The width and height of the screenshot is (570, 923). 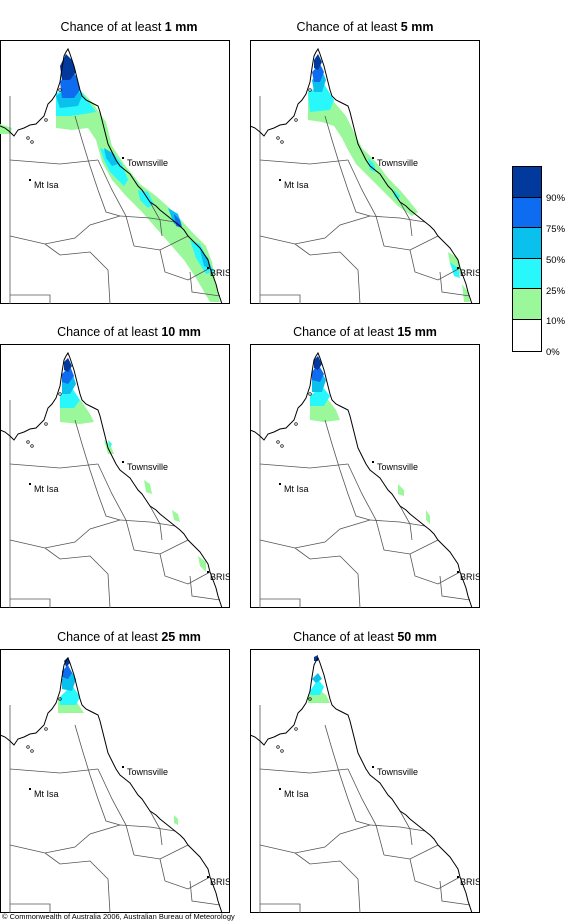 I want to click on map-50mm: Townsville Mt Isa BRIS, so click(x=365, y=781).